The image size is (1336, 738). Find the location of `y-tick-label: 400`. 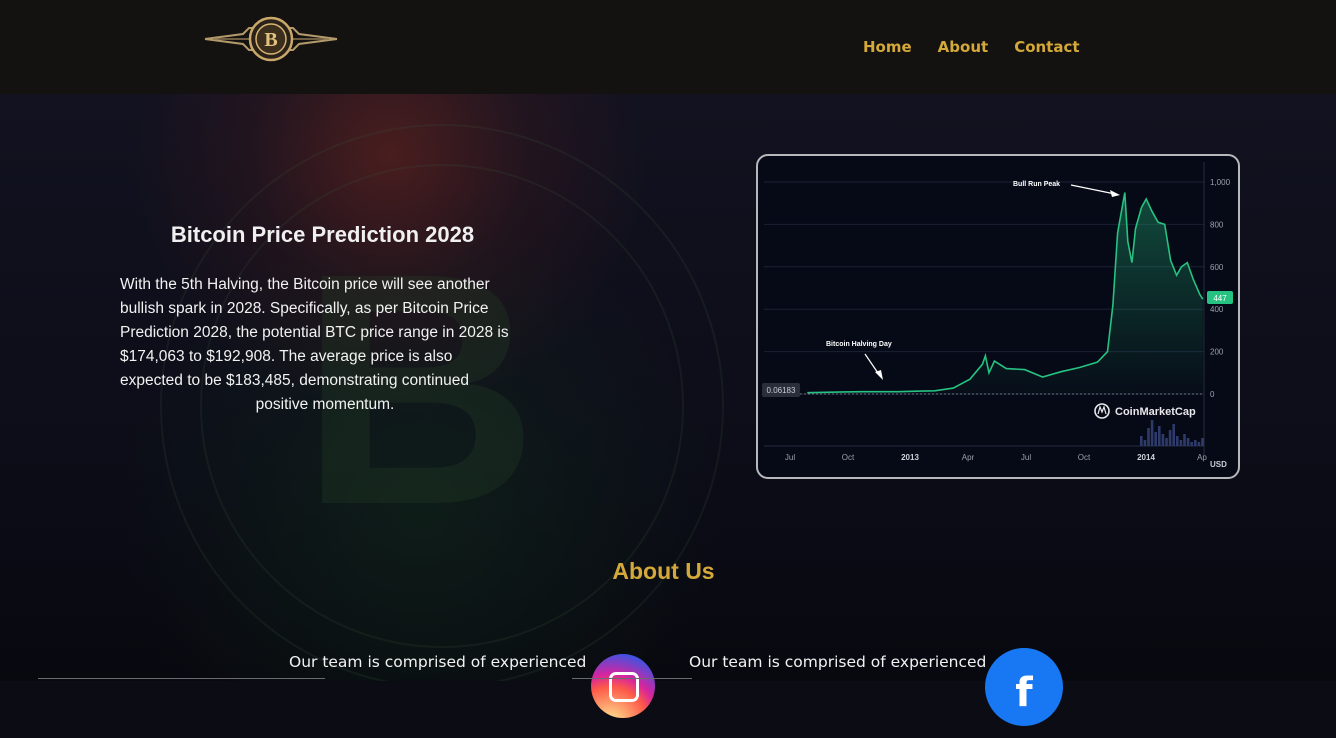

y-tick-label: 400 is located at coordinates (1217, 309).